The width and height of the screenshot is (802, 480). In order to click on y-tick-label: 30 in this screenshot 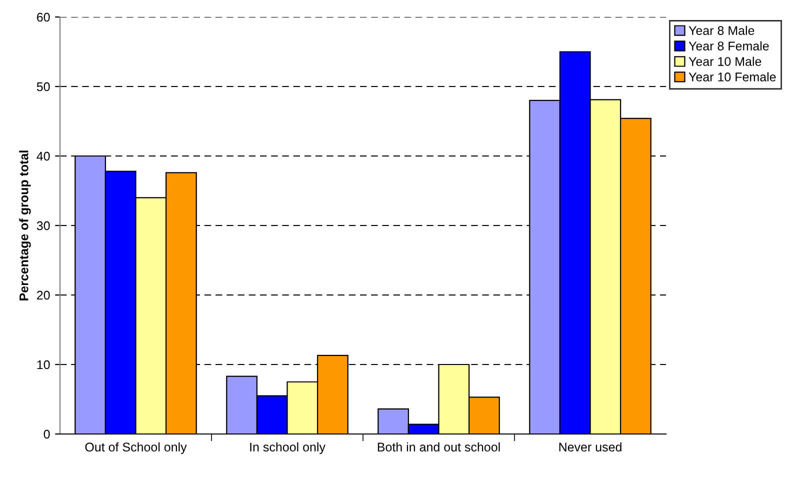, I will do `click(43, 225)`.